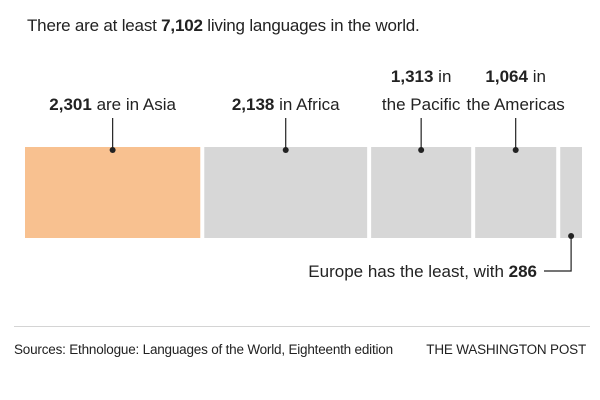 This screenshot has height=400, width=600. What do you see at coordinates (558, 254) in the screenshot?
I see `leader-line-europe` at bounding box center [558, 254].